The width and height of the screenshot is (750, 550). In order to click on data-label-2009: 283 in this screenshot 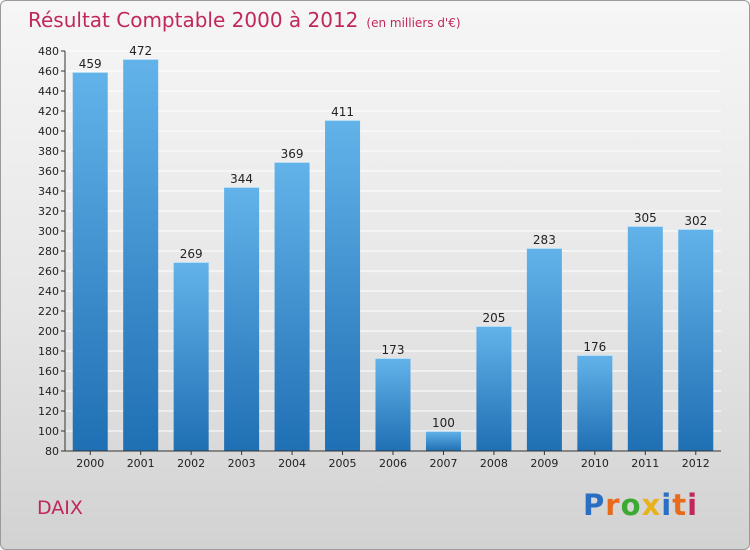, I will do `click(544, 240)`.